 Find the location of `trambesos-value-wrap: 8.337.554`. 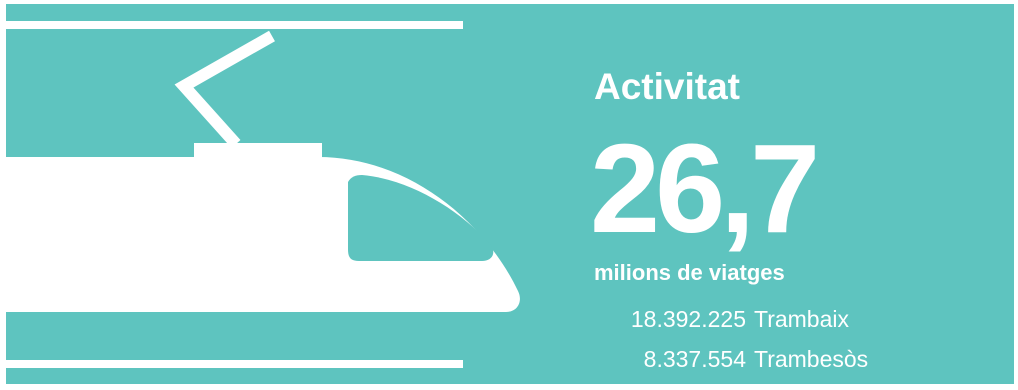

trambesos-value-wrap: 8.337.554 is located at coordinates (670, 362).